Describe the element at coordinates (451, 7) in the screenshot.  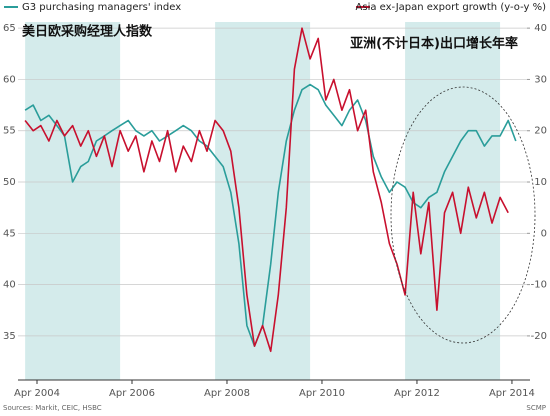
I see `legend-label: Asia ex-Japan export growth (y-o-y %)` at that location.